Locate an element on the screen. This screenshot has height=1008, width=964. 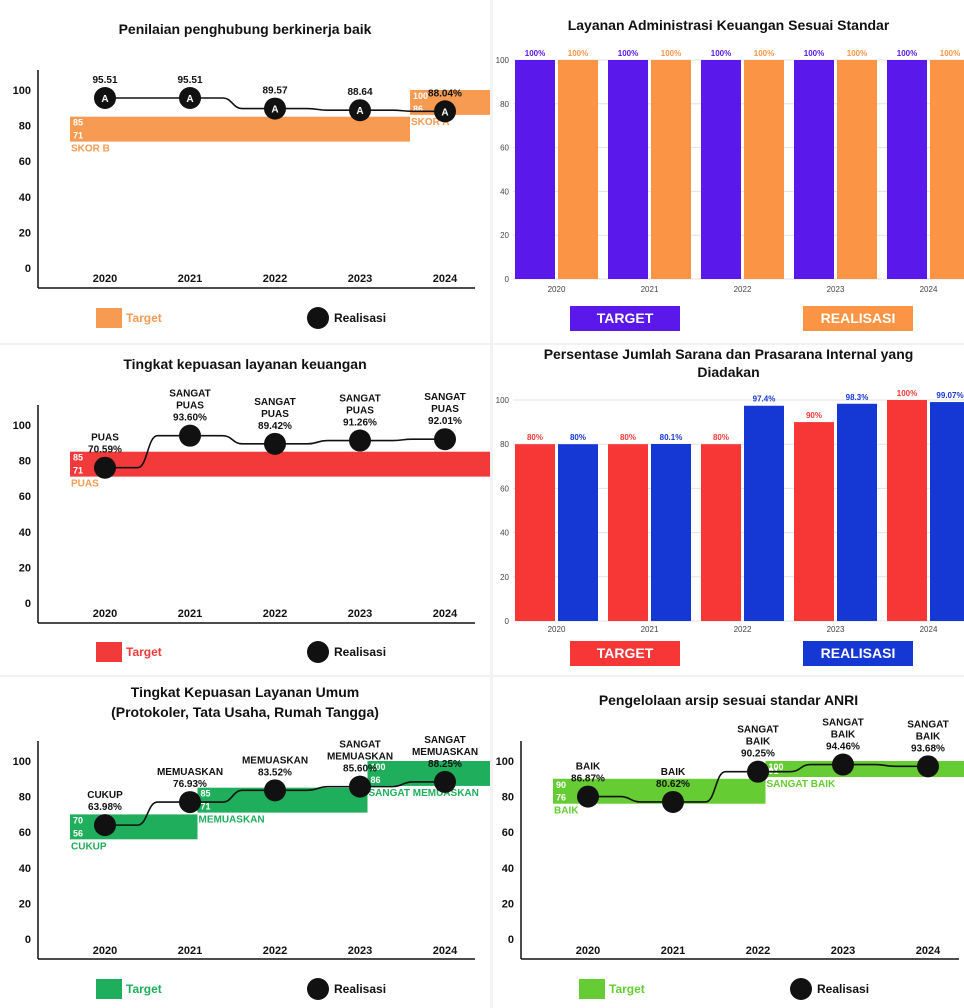
bar-value-label: 80% is located at coordinates (721, 437).